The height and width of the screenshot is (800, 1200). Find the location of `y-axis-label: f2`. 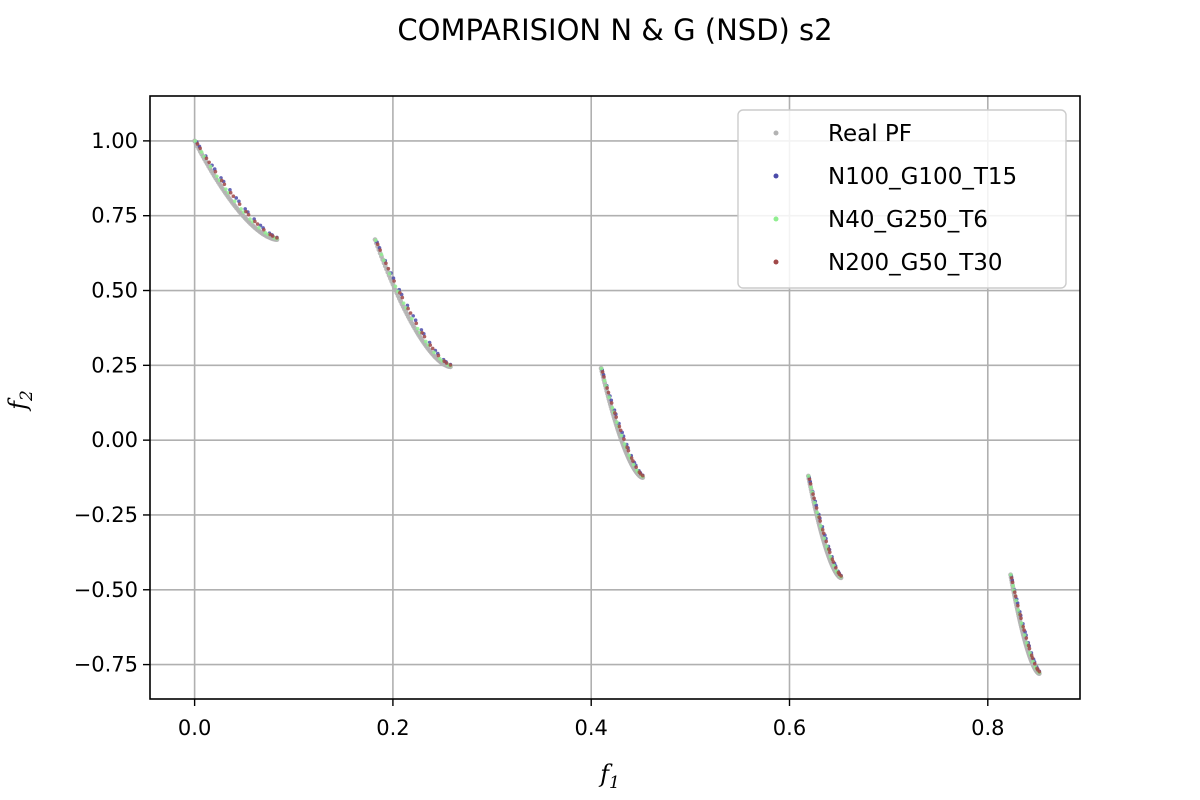

y-axis-label: f2 is located at coordinates (20, 401).